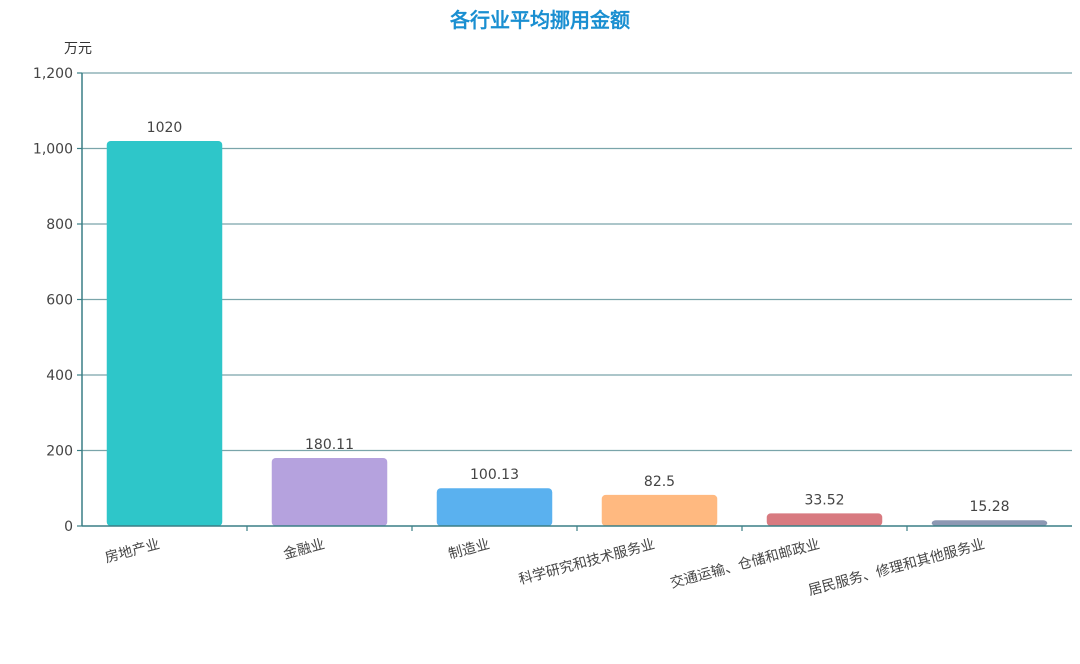 The width and height of the screenshot is (1080, 664). Describe the element at coordinates (78, 49) in the screenshot. I see `y-axis-unit-label: 万元` at that location.